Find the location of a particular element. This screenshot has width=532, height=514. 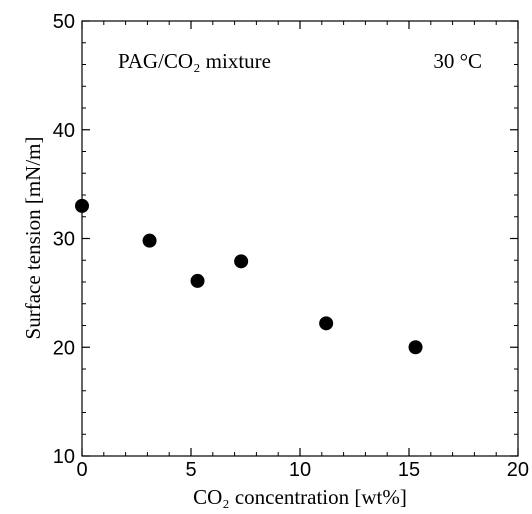

y-tick-label: 20 is located at coordinates (64, 348).